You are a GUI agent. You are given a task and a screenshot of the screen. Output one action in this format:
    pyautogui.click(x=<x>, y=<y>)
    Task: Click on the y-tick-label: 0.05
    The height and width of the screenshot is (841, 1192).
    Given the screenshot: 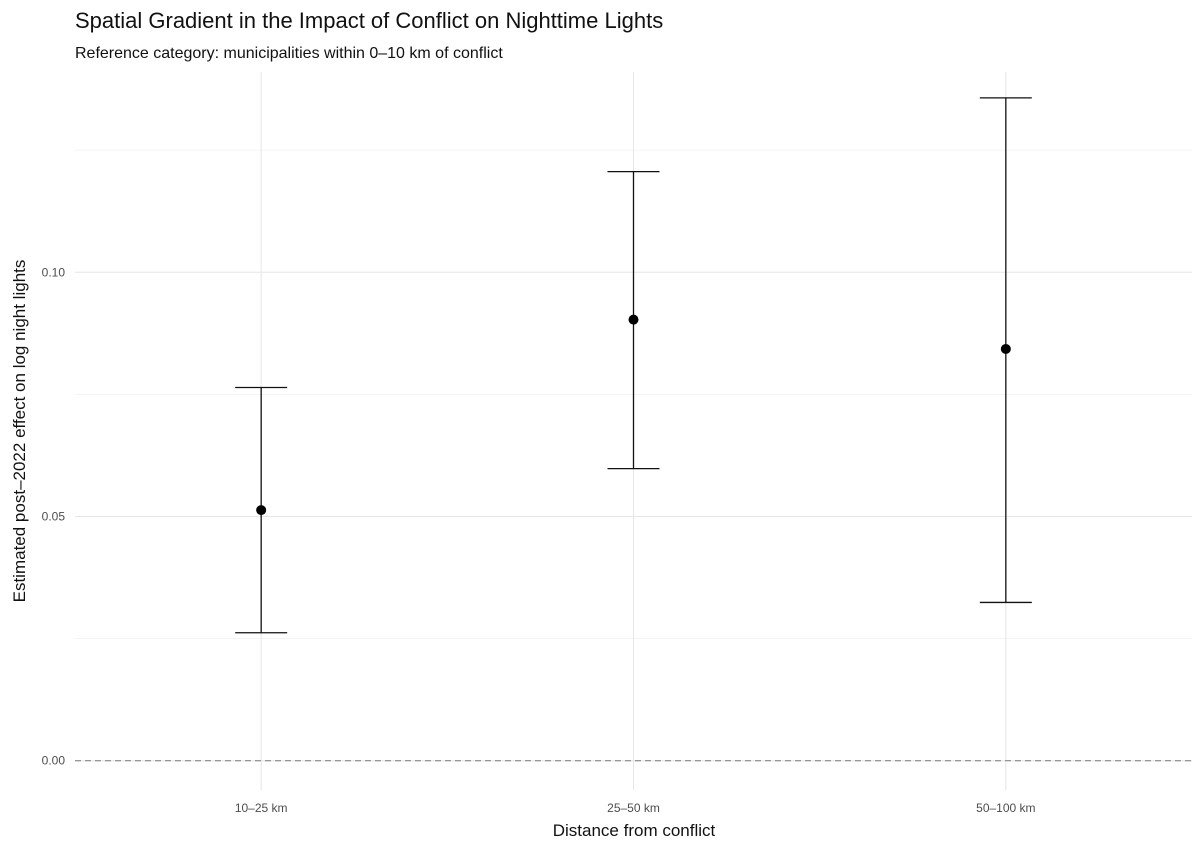 What is the action you would take?
    pyautogui.click(x=54, y=516)
    